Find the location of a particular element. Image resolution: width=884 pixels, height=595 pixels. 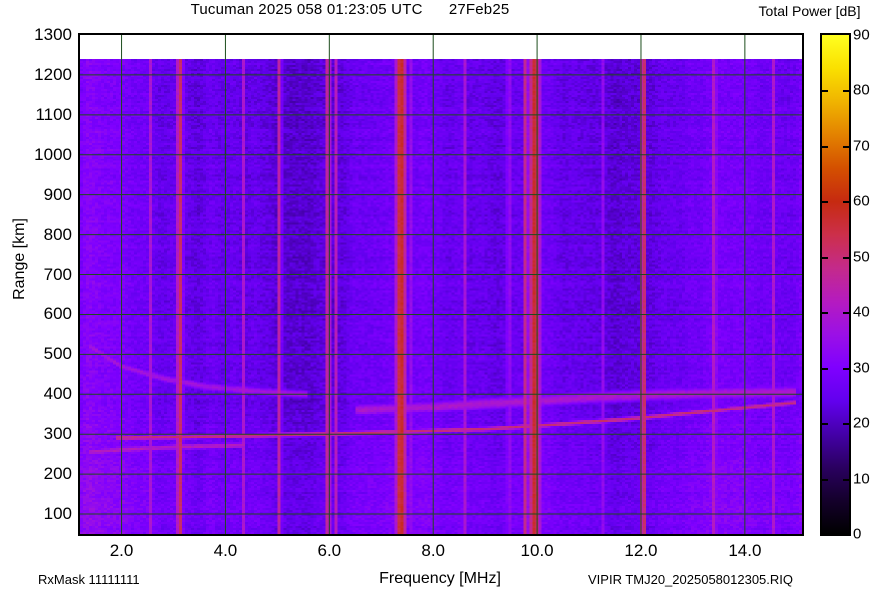

x-axis-tick-label: 14.0 is located at coordinates (745, 550).